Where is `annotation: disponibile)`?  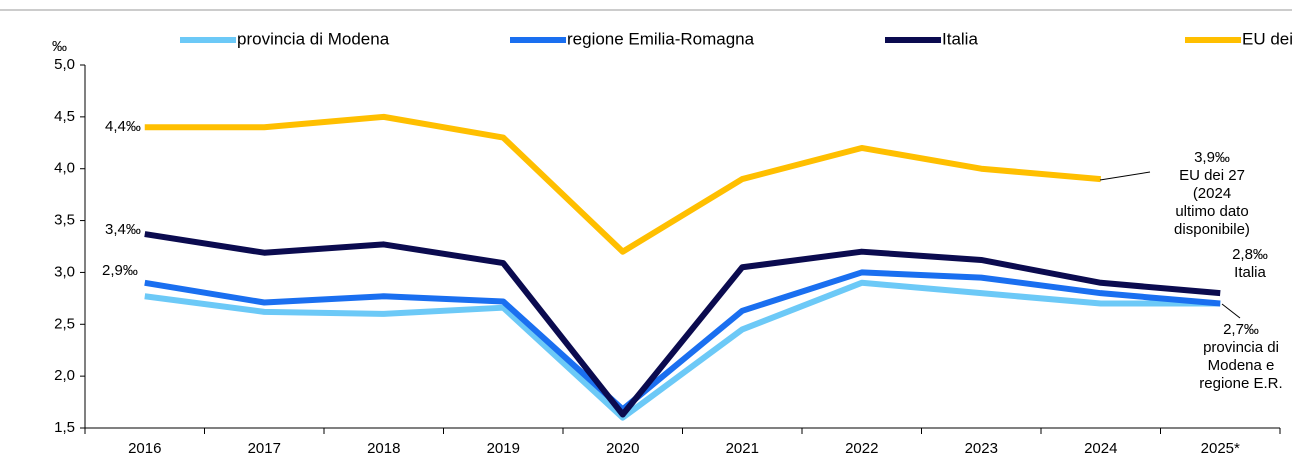
annotation: disponibile) is located at coordinates (1212, 229).